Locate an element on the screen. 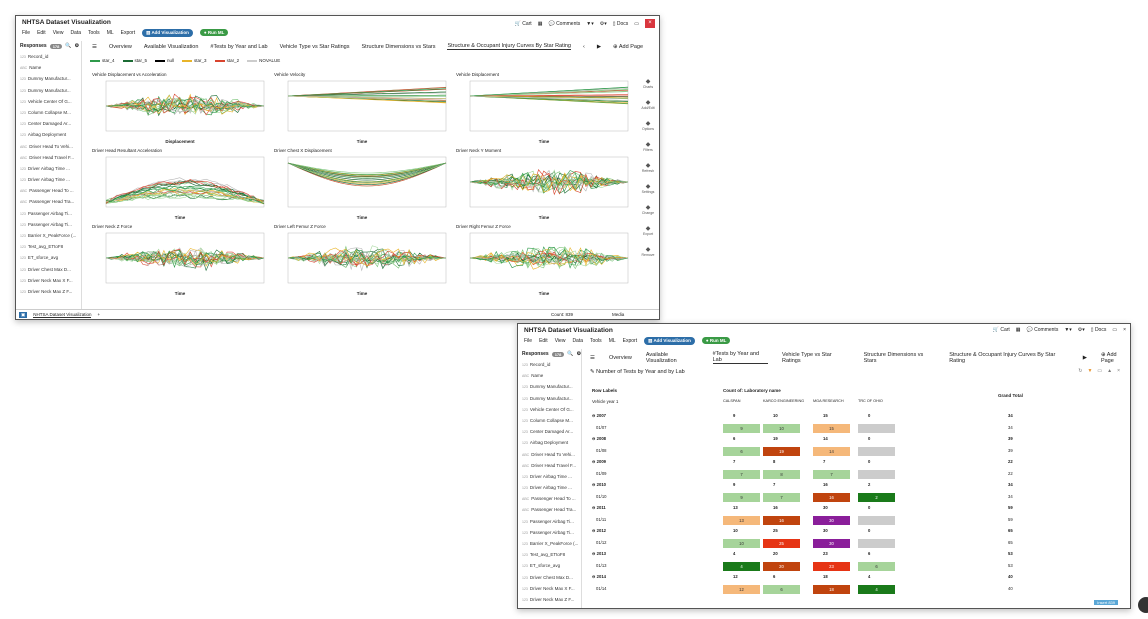  menu-ml: ML is located at coordinates (110, 32).